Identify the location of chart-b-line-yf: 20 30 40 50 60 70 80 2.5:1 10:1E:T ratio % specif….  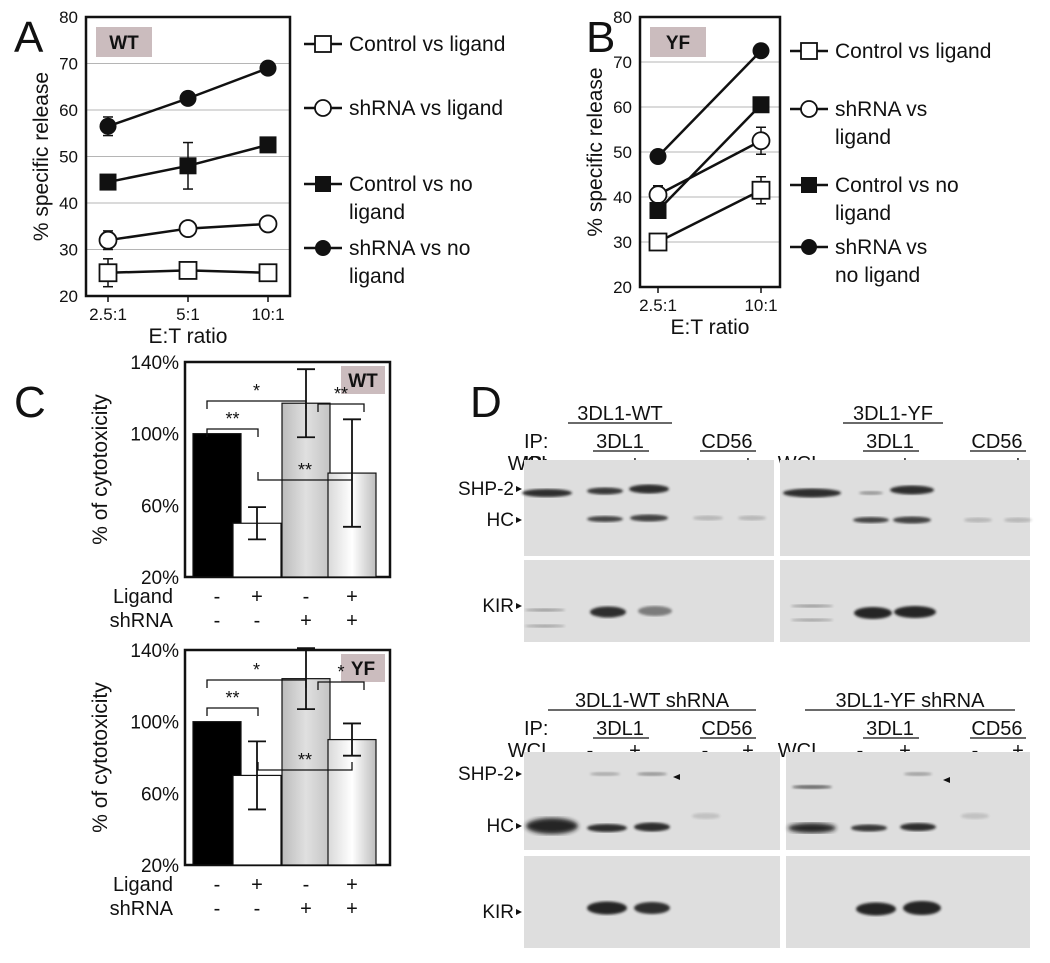
(787, 173).